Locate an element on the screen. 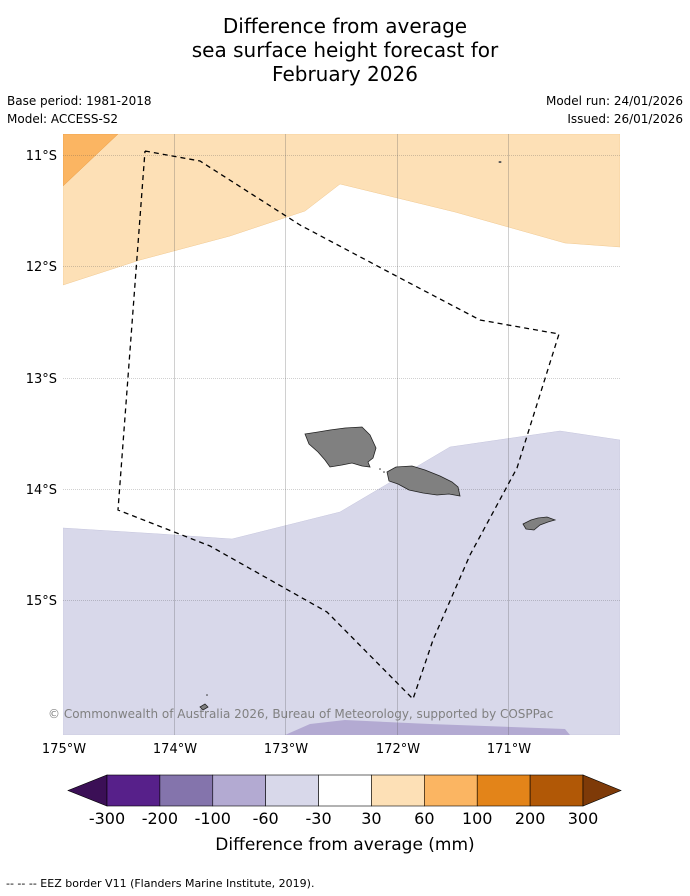 The image size is (690, 896). contour-fill-minus60-minus100 is located at coordinates (427, 727).